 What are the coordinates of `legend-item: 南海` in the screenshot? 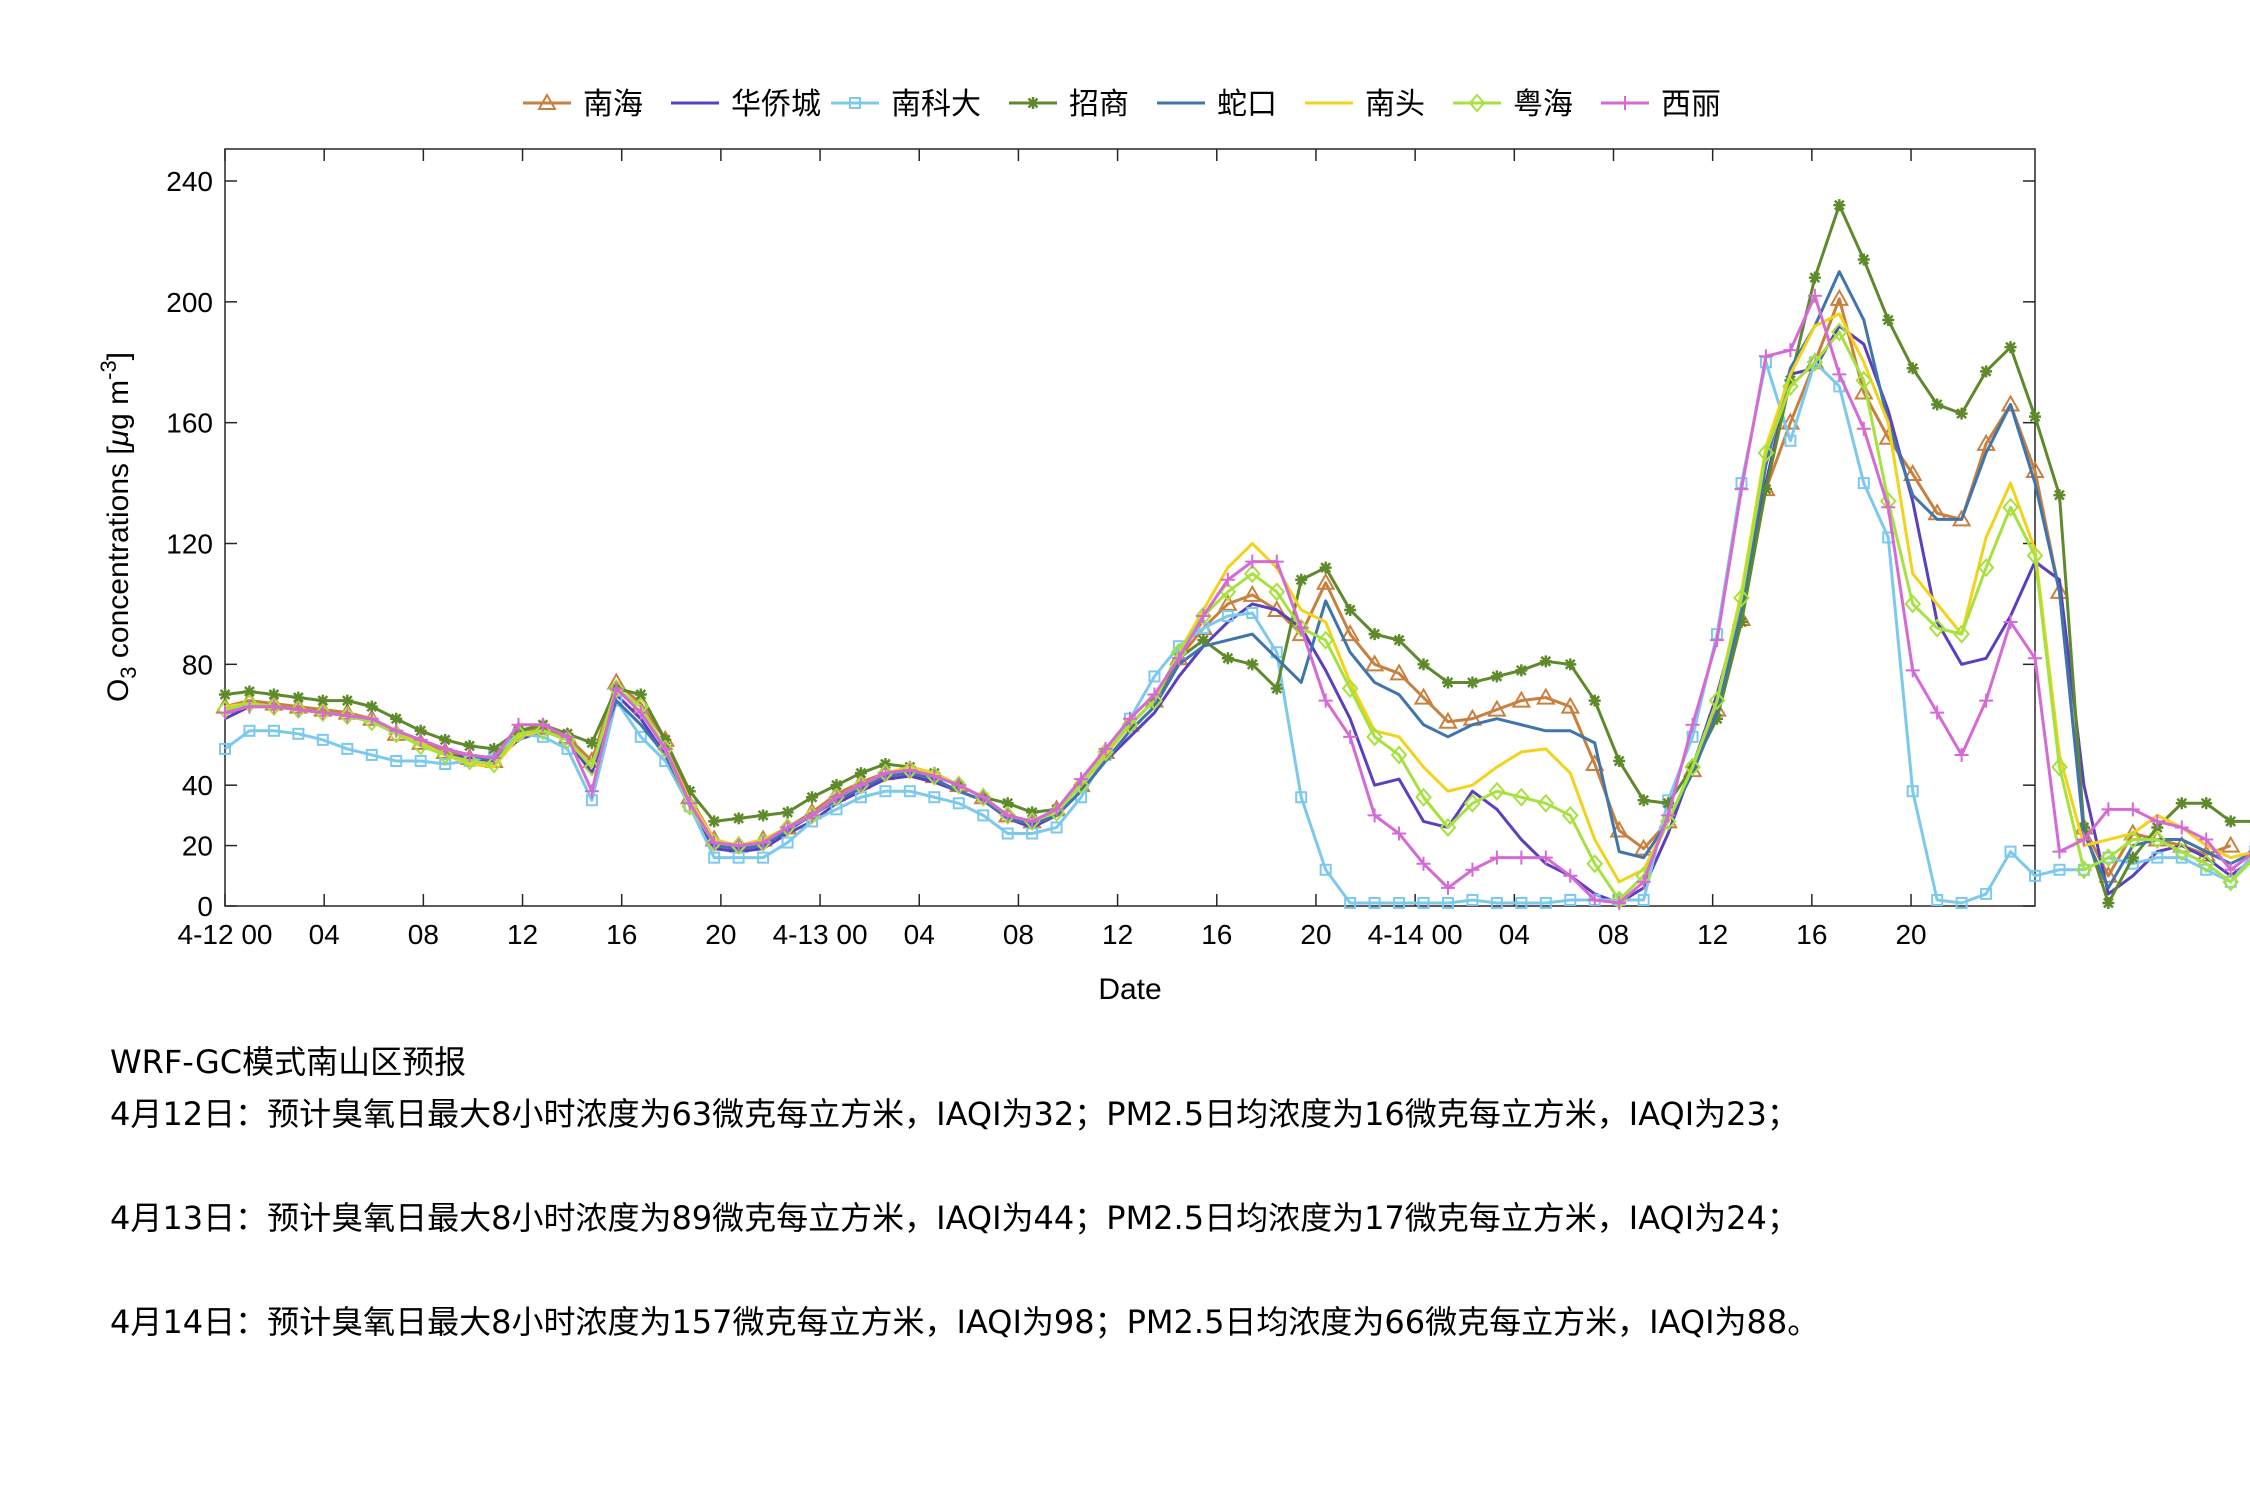 It's located at (583, 104).